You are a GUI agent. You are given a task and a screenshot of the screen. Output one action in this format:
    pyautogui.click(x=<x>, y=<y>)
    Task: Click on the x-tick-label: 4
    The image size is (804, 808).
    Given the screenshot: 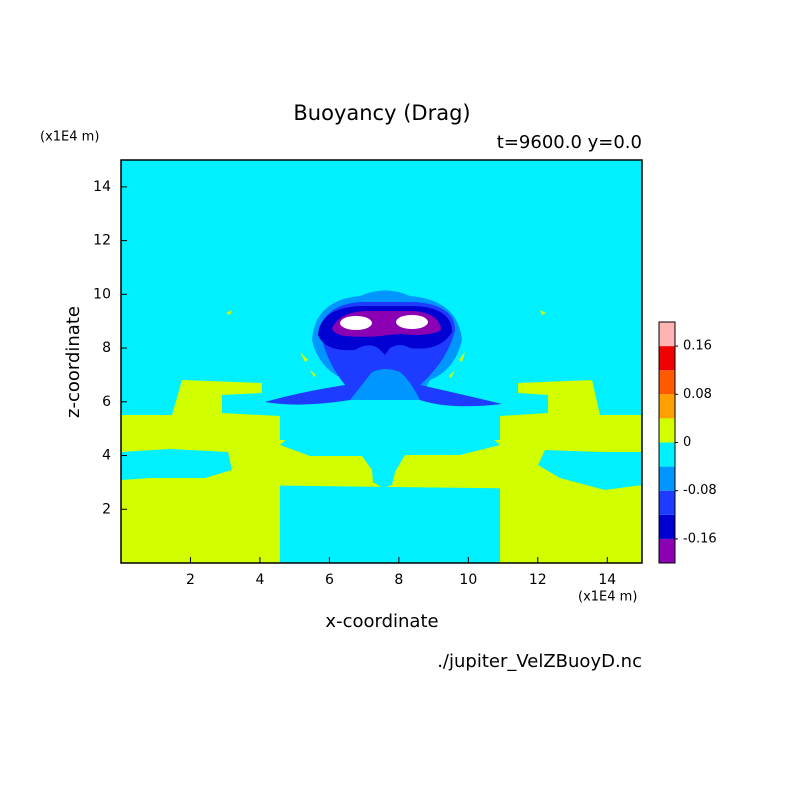 What is the action you would take?
    pyautogui.click(x=259, y=580)
    